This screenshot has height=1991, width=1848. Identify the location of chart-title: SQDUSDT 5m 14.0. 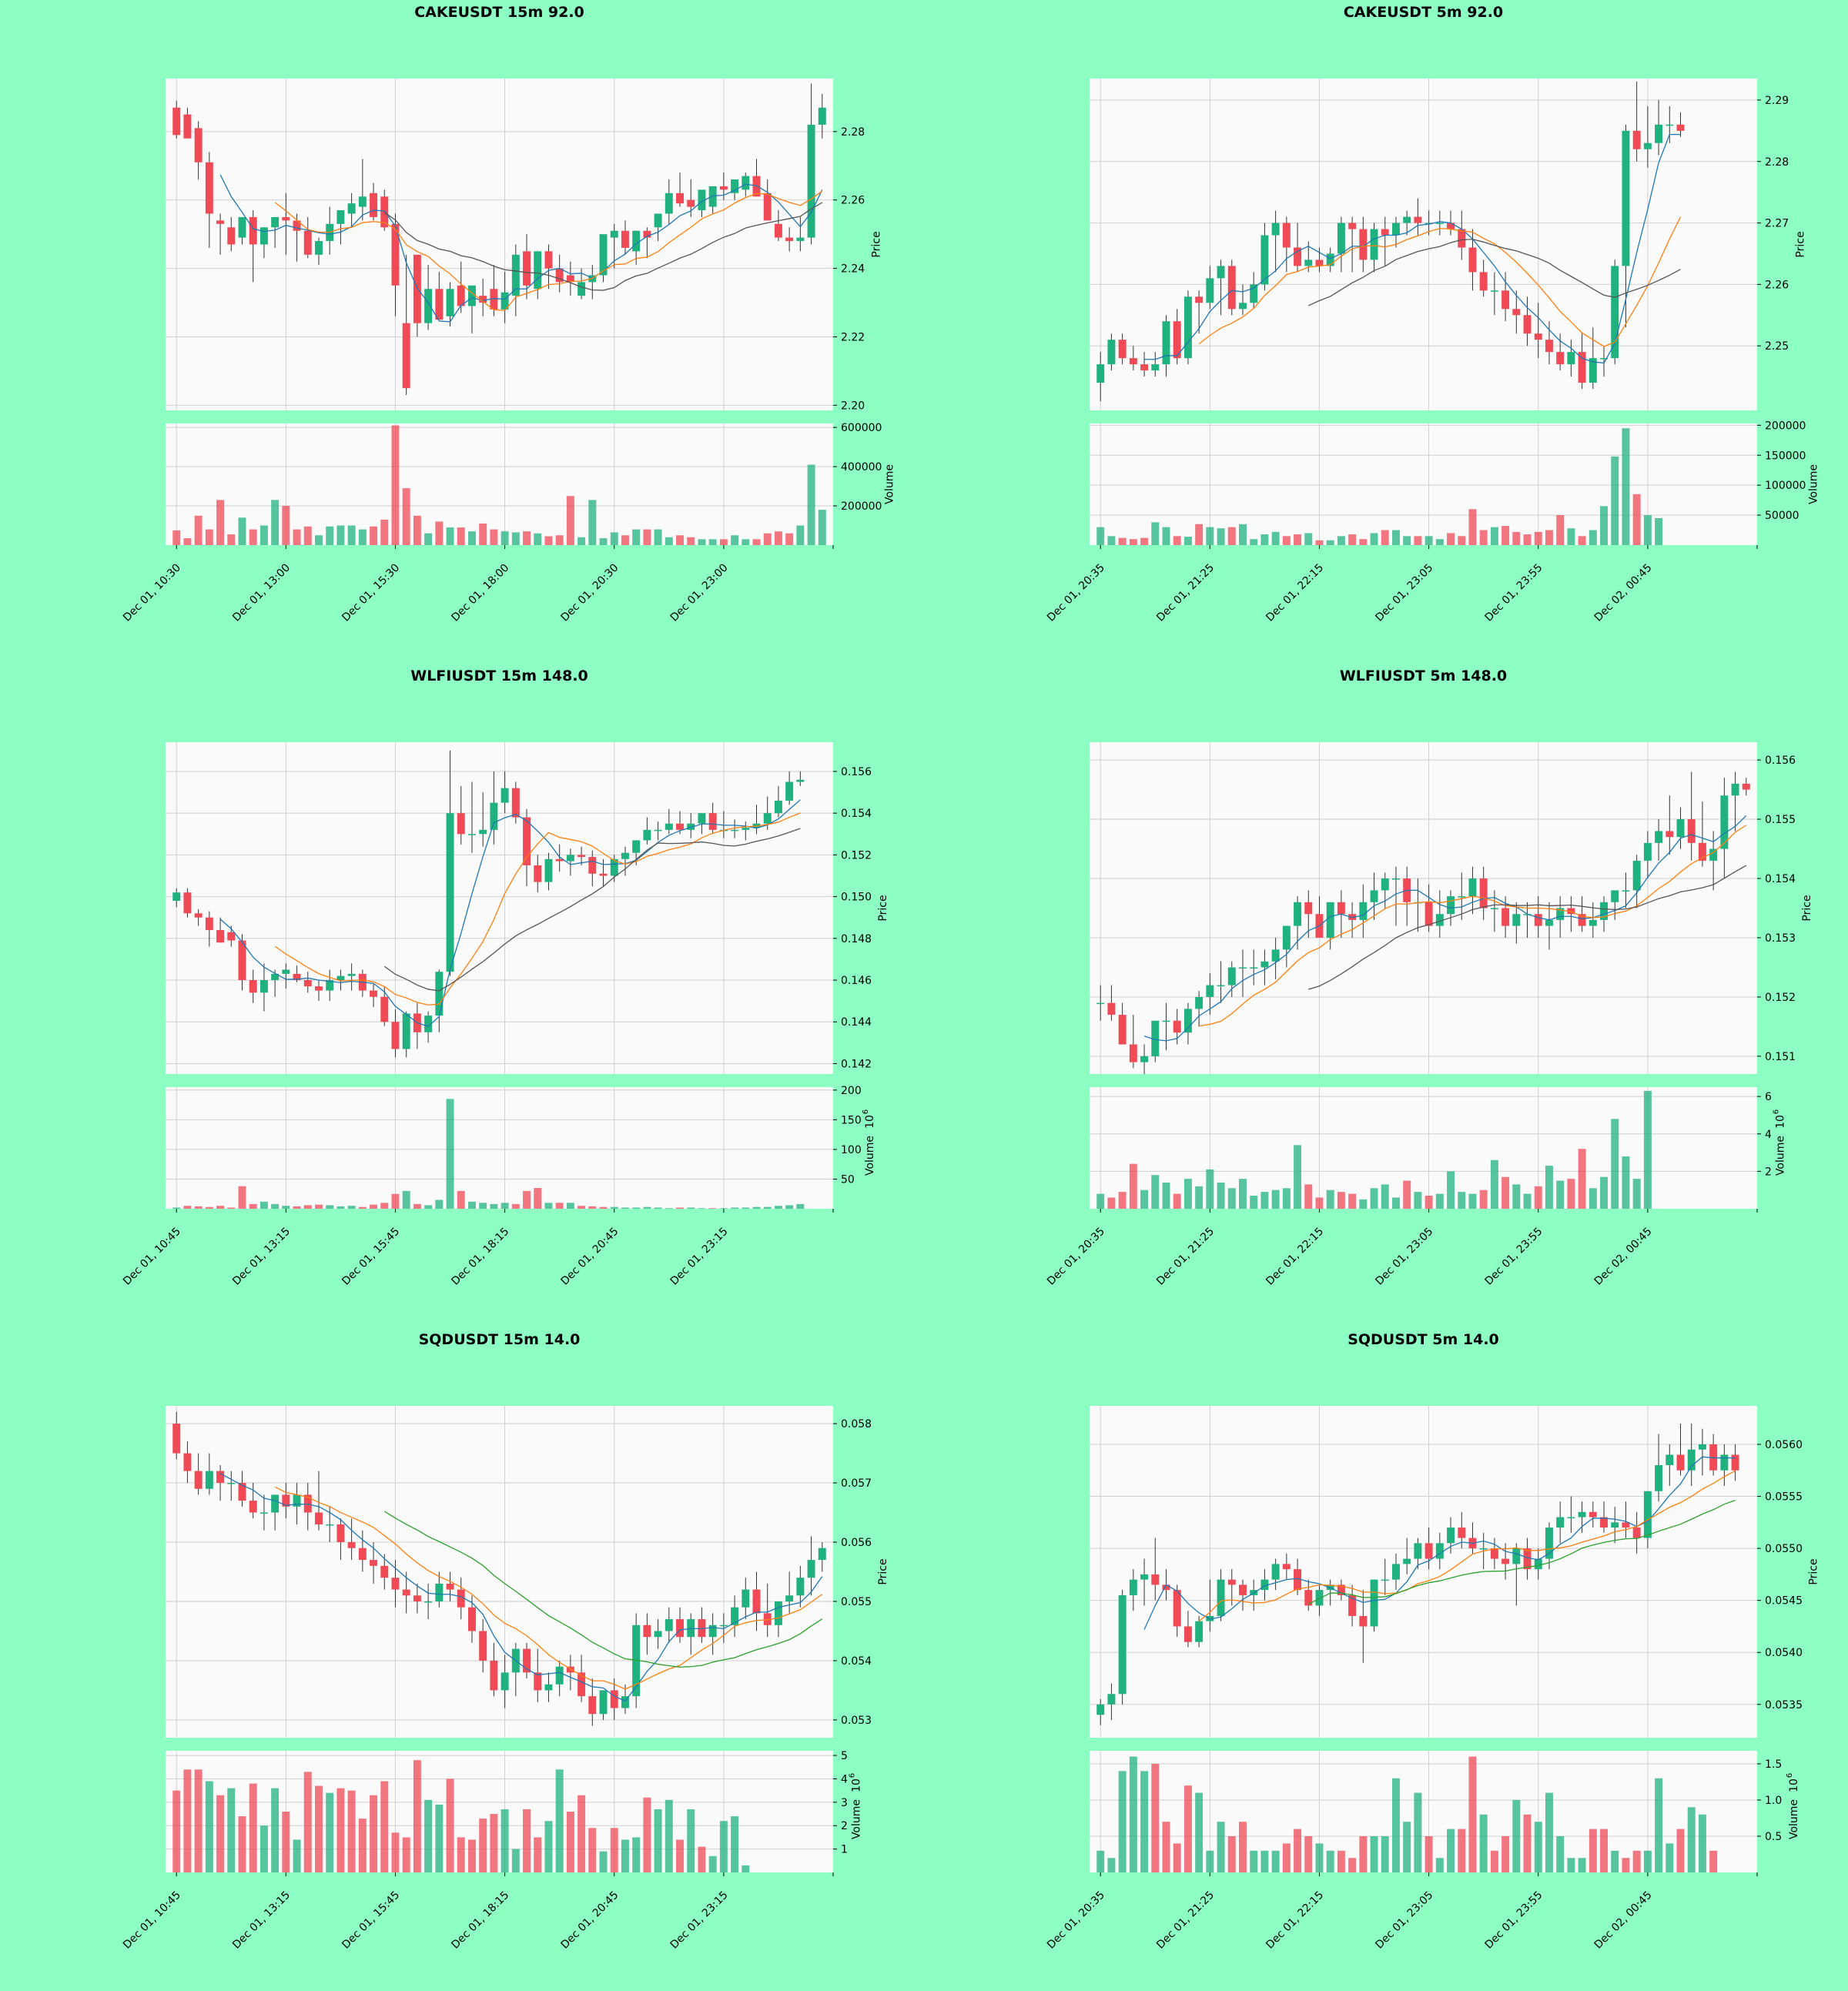
(1423, 1339).